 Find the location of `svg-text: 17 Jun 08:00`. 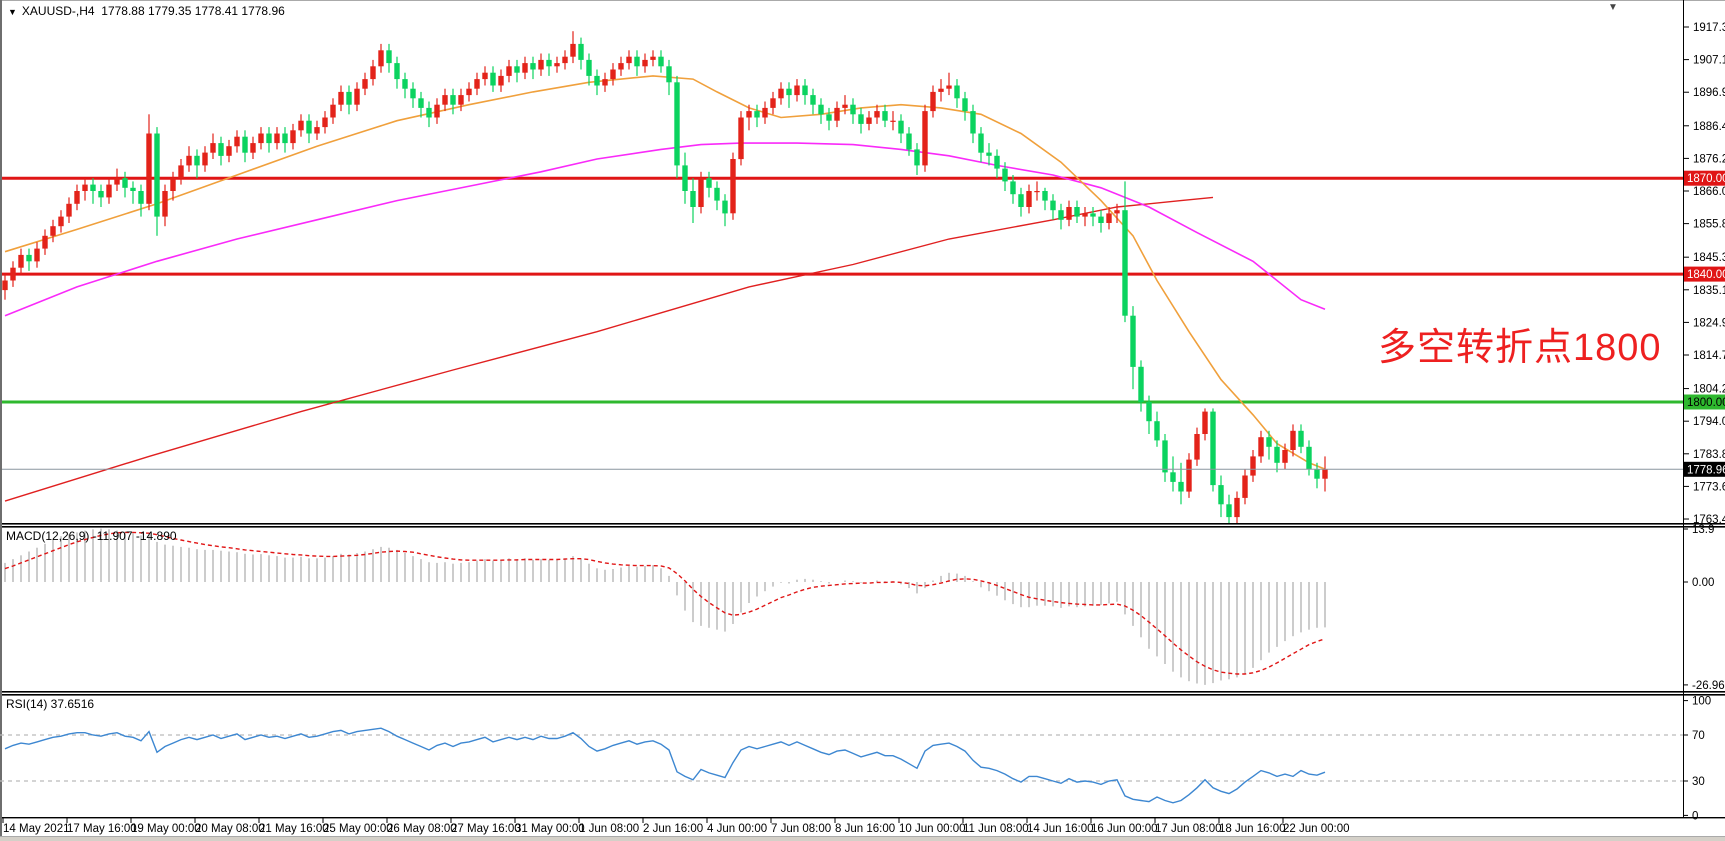

svg-text: 17 Jun 08:00 is located at coordinates (1188, 829).